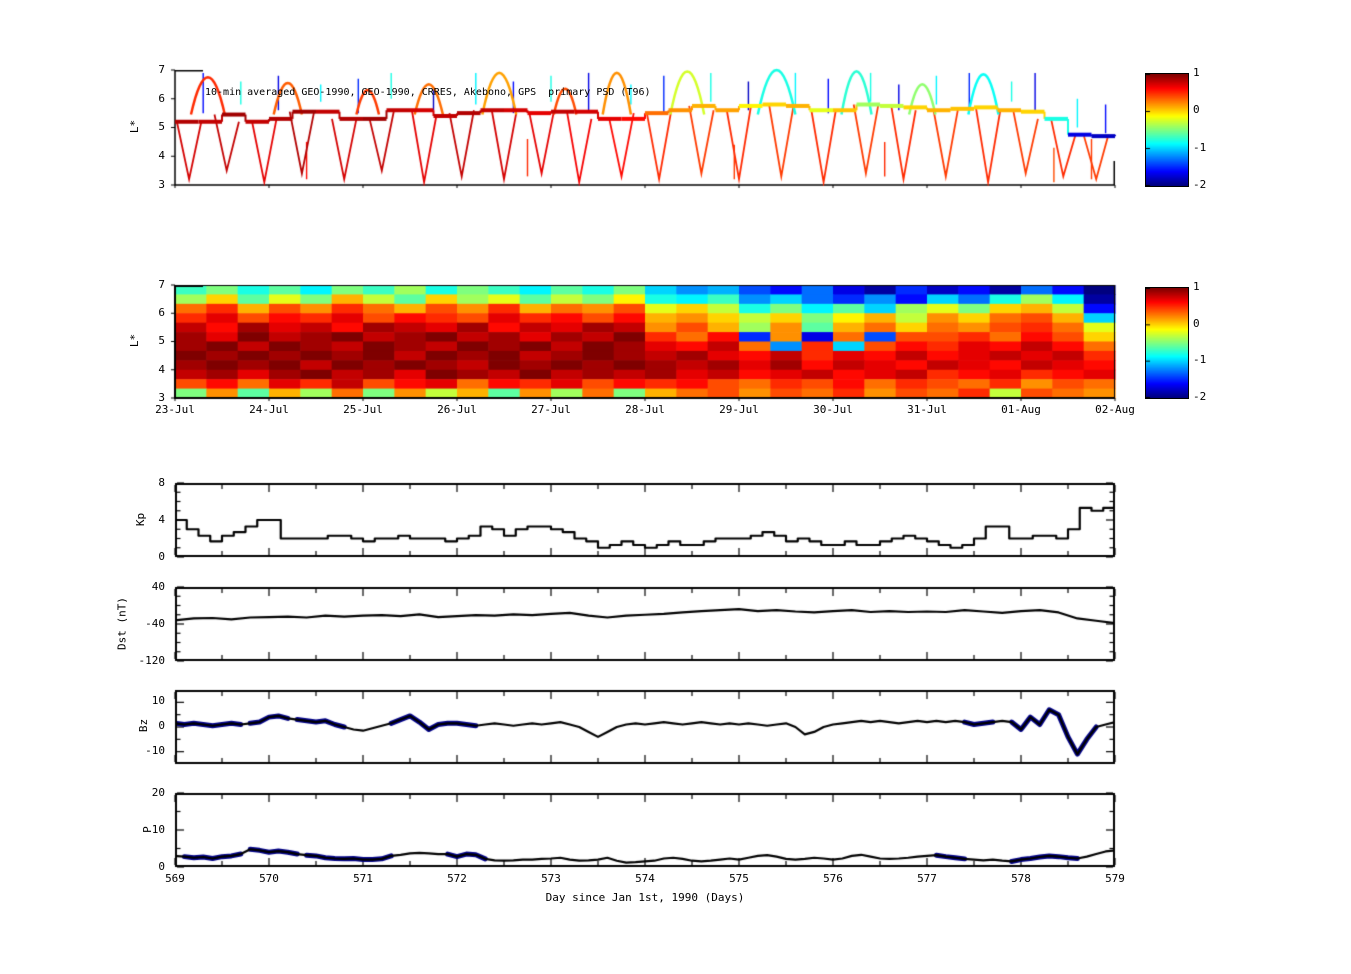  What do you see at coordinates (161, 126) in the screenshot?
I see `panel1-ytick-5: 5` at bounding box center [161, 126].